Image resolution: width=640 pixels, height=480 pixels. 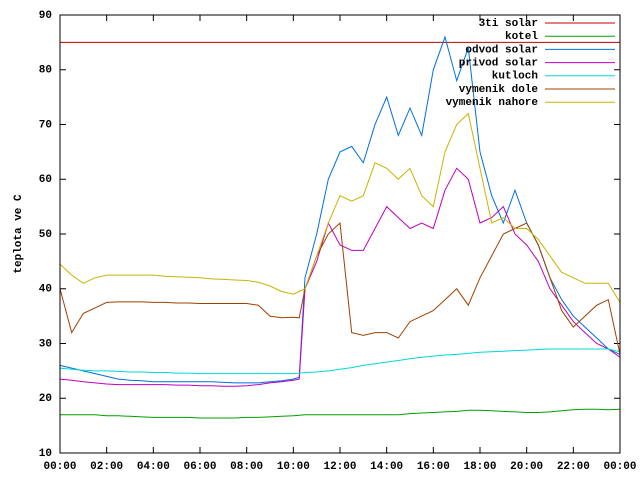 I want to click on x-tick-label: 18:00, so click(x=479, y=467).